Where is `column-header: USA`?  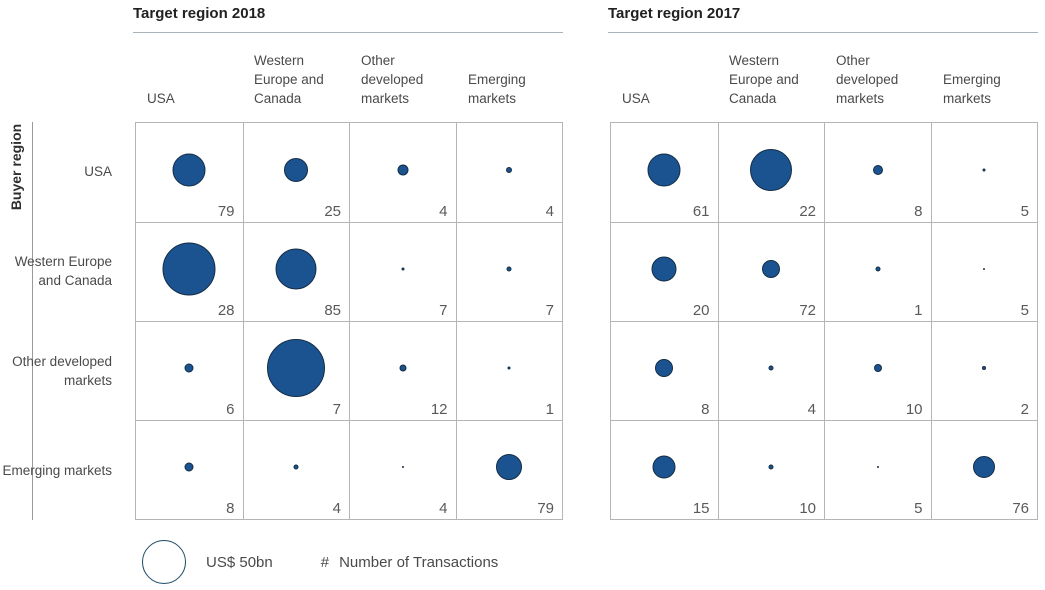
column-header: USA is located at coordinates (636, 98).